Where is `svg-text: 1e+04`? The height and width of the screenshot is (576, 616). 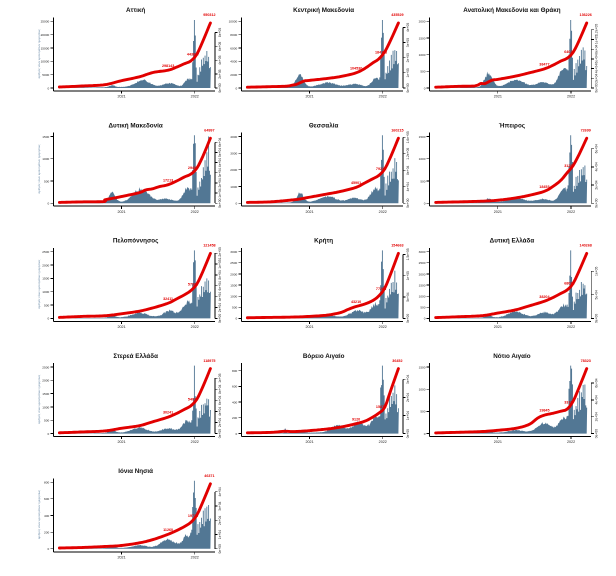
svg-text: 1e+04 is located at coordinates (408, 415).